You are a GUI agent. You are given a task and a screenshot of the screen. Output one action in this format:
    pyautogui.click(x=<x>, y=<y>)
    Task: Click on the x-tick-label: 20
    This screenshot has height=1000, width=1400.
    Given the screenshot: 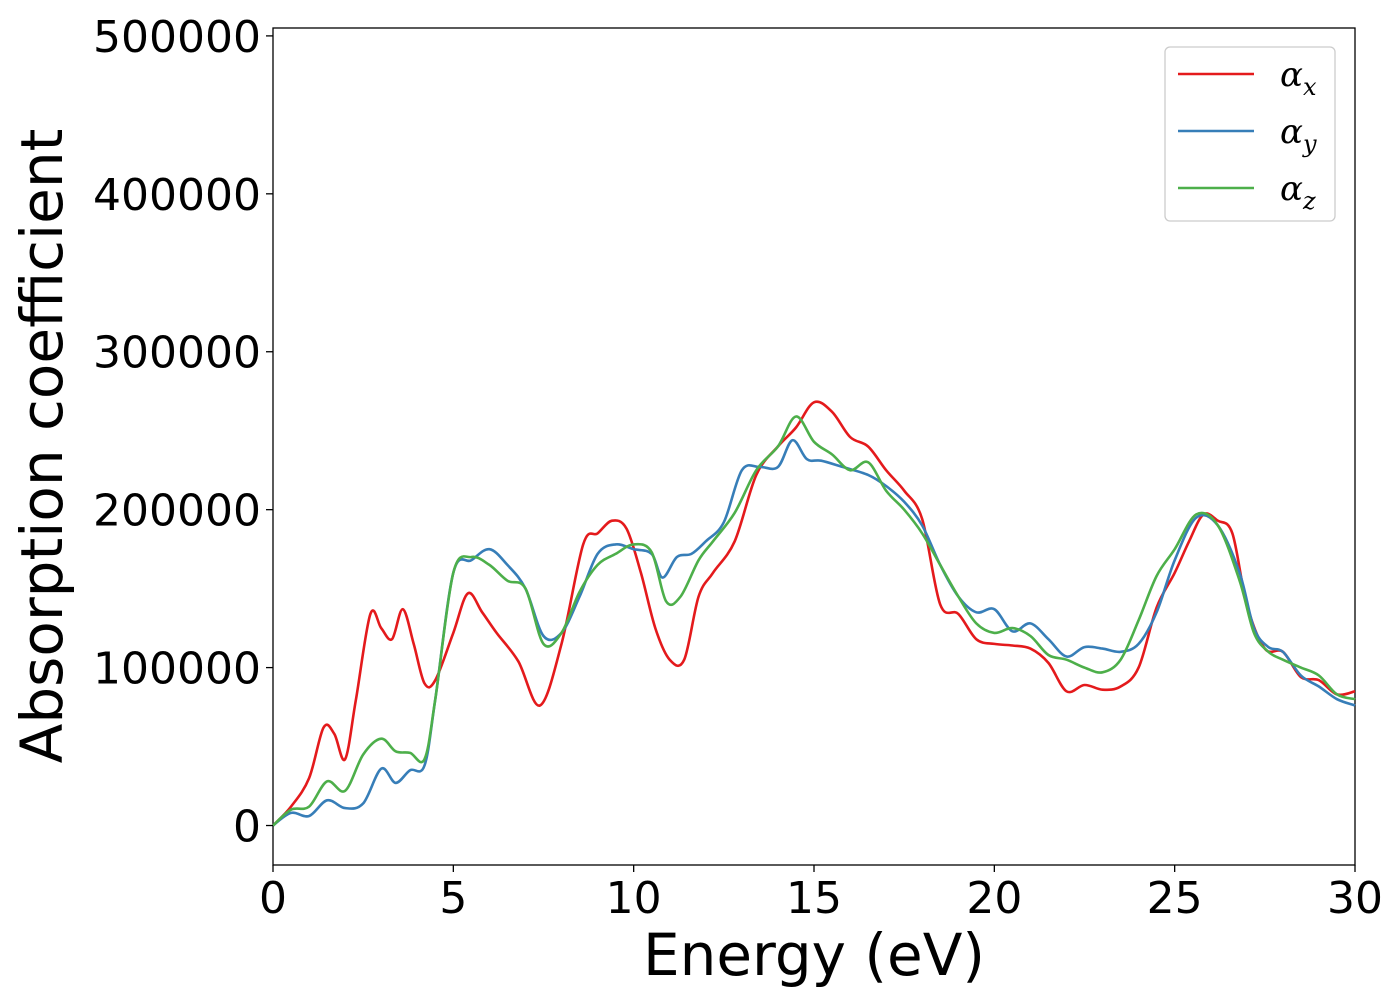 What is the action you would take?
    pyautogui.click(x=994, y=898)
    